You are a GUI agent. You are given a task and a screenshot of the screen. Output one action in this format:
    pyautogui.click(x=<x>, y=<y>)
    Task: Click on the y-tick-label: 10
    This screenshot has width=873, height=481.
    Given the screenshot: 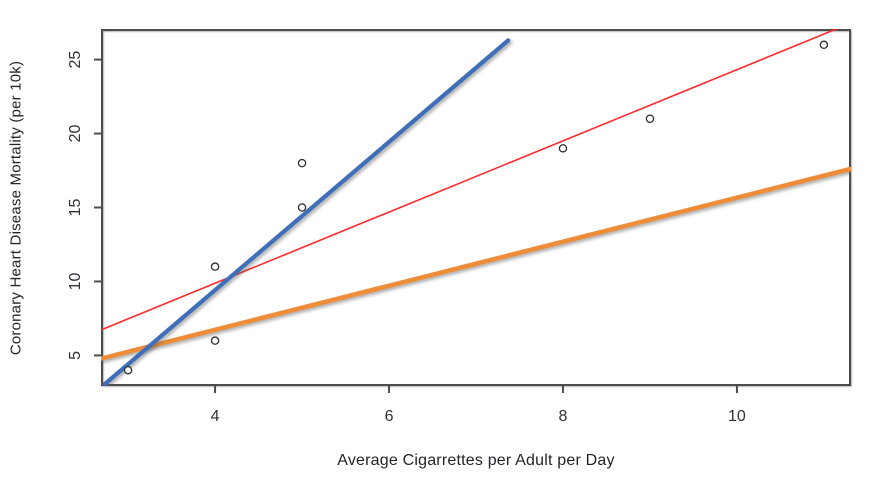 What is the action you would take?
    pyautogui.click(x=75, y=281)
    